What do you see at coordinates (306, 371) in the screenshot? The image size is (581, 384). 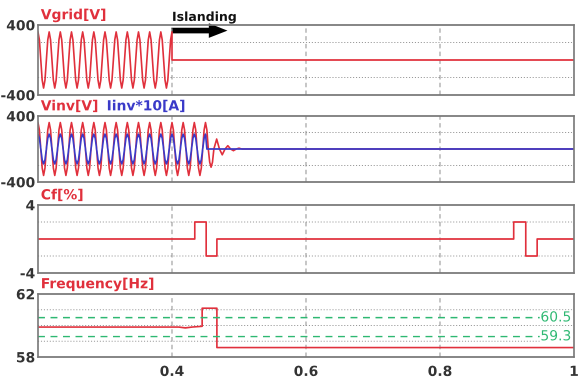 I see `x-tick-label: 0.6` at bounding box center [306, 371].